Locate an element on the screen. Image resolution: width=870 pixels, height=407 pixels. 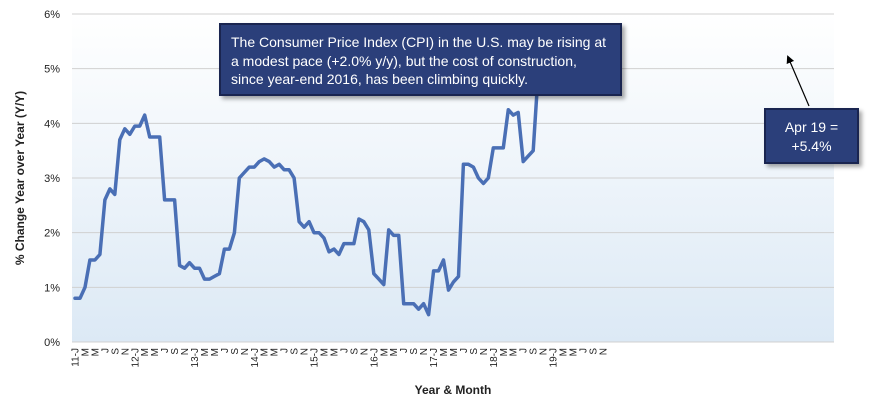
x-axis-label: Year & Month is located at coordinates (453, 390).